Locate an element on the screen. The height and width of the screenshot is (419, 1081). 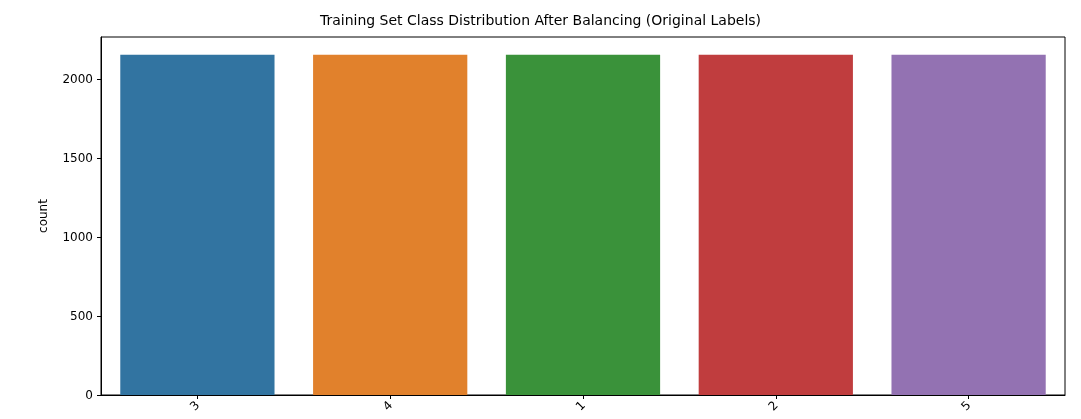
x-tick-label: 1 is located at coordinates (580, 406).